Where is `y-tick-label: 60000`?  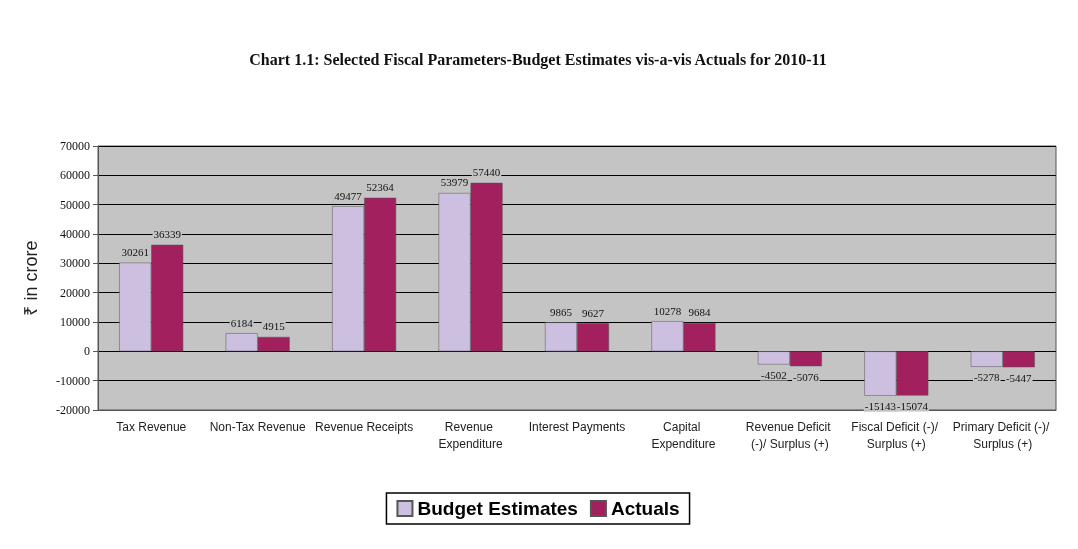
y-tick-label: 60000 is located at coordinates (75, 175).